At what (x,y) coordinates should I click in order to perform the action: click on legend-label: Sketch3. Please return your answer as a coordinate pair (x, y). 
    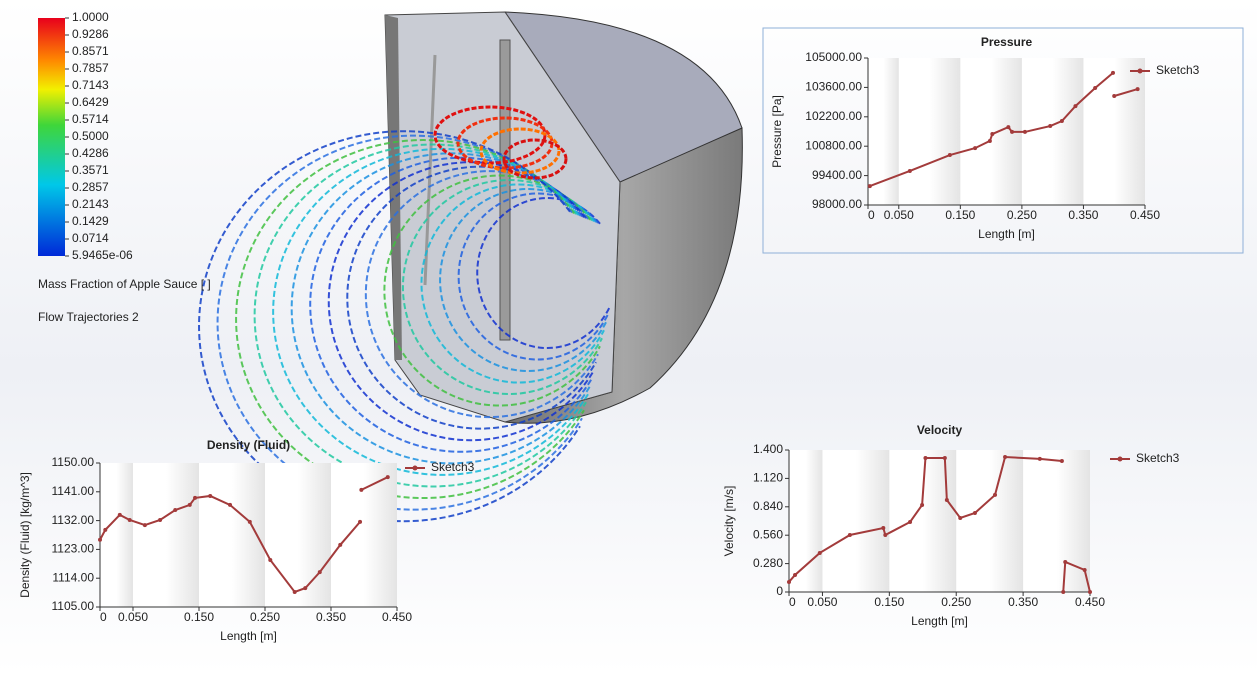
    Looking at the image, I should click on (453, 467).